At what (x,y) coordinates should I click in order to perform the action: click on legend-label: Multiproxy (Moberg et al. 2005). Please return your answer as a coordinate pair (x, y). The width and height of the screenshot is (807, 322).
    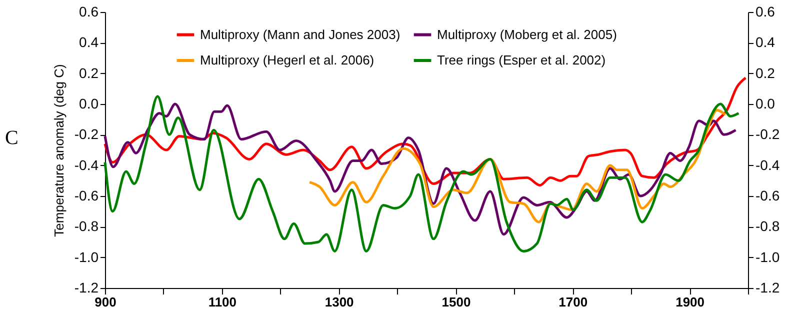
    Looking at the image, I should click on (527, 34).